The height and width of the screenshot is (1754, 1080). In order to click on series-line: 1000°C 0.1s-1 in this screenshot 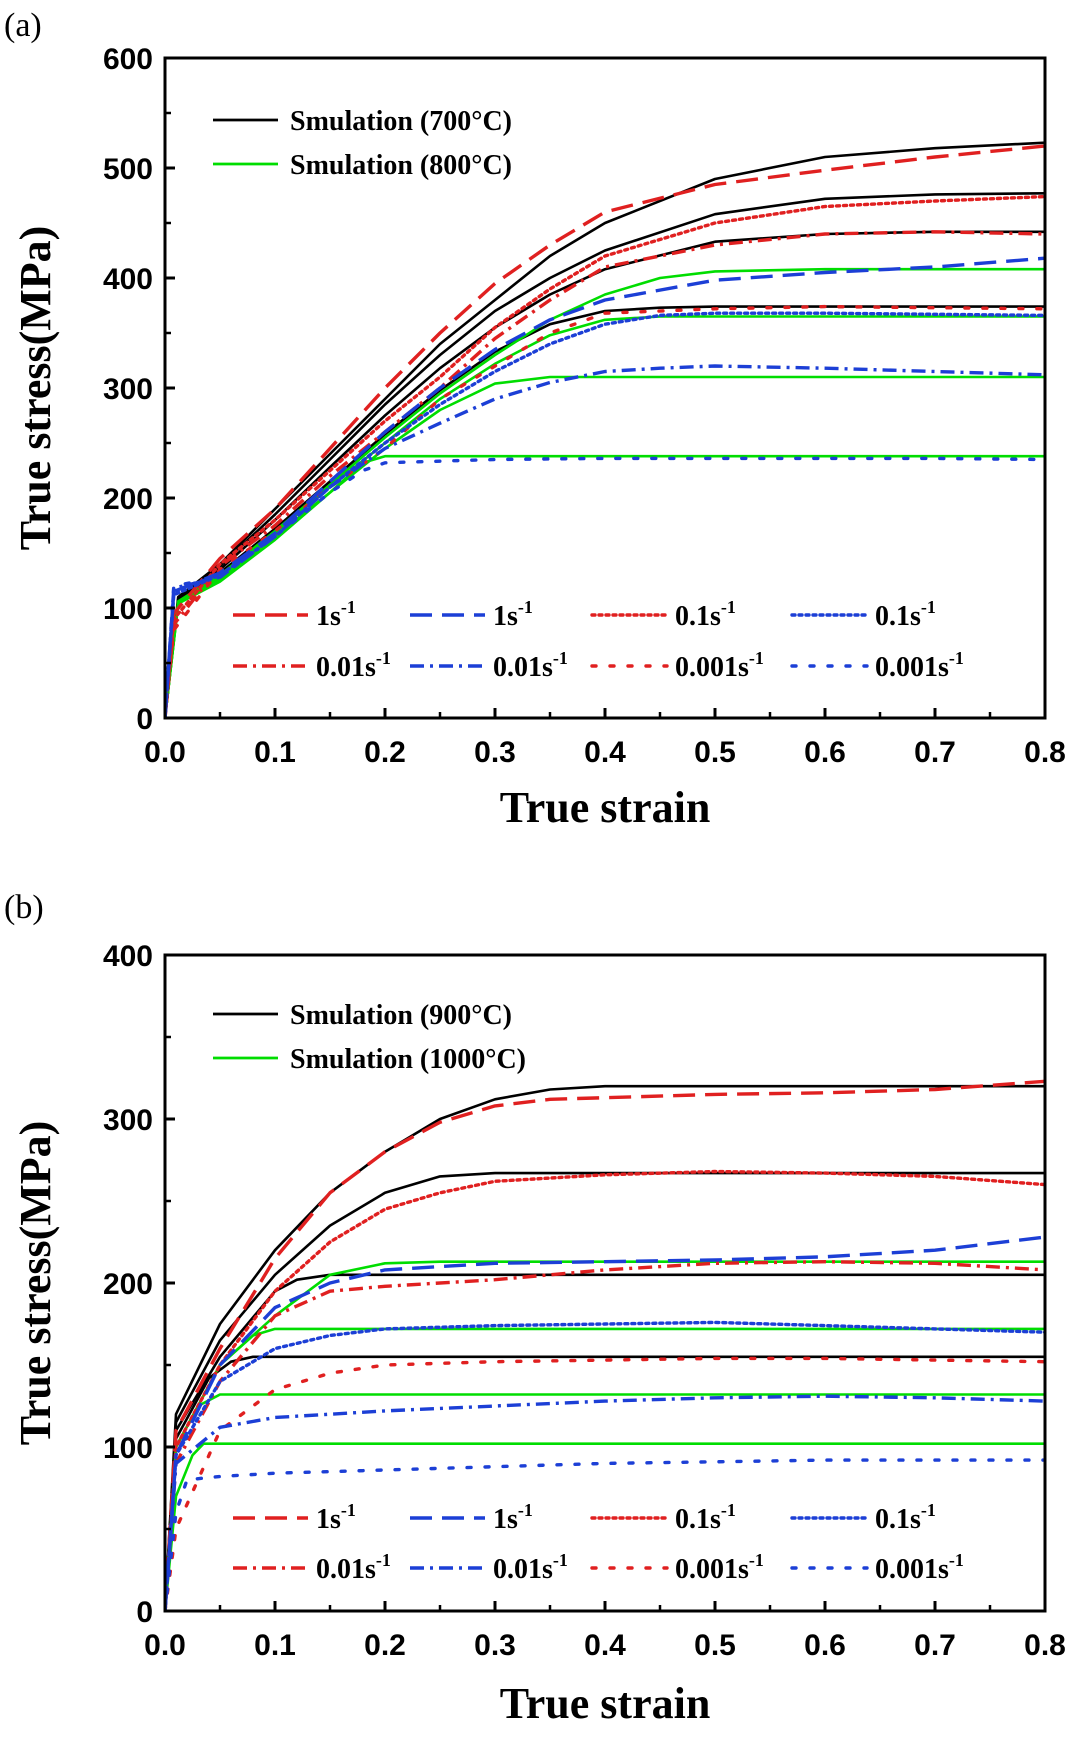, I will do `click(605, 1465)`.